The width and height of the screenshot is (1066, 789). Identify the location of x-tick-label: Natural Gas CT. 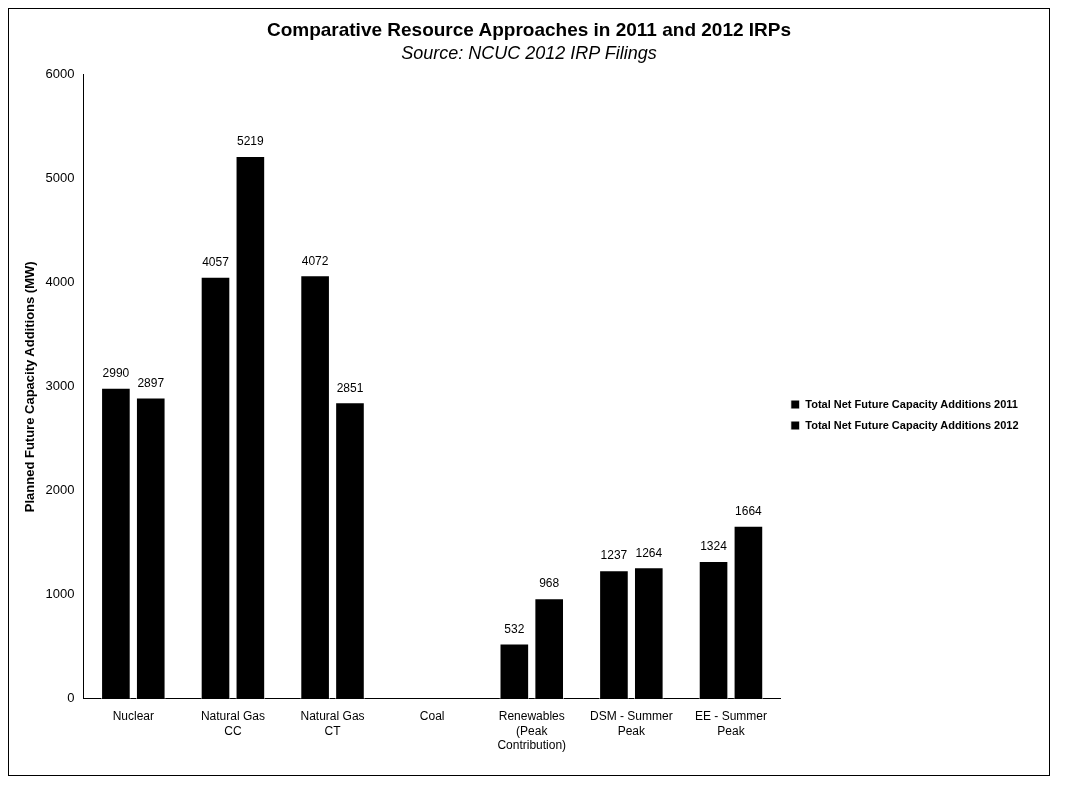
(332, 723).